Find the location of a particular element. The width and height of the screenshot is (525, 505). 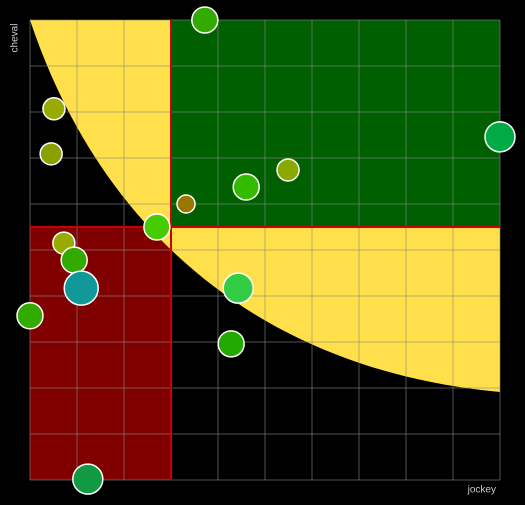

x-axis-label: jockey is located at coordinates (481, 490).